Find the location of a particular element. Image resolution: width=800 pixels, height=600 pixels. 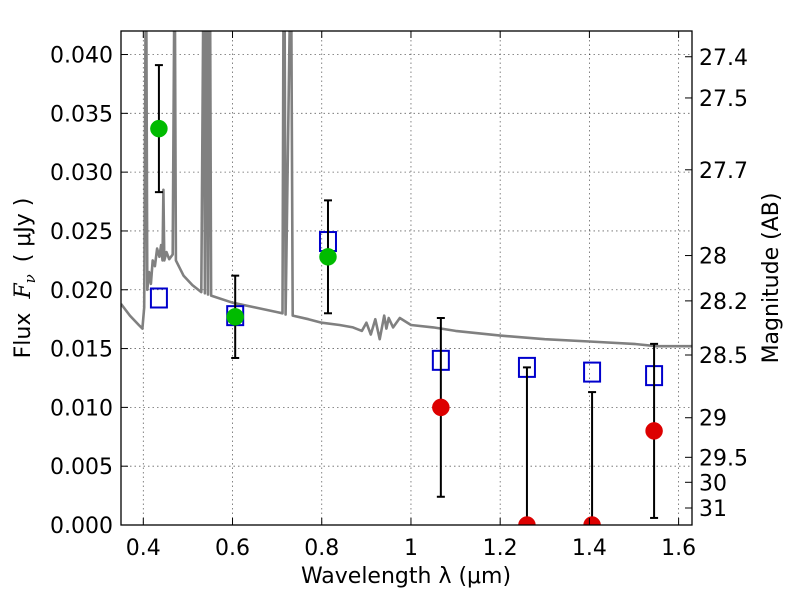

y-tick-label: 0.025 is located at coordinates (81, 232).